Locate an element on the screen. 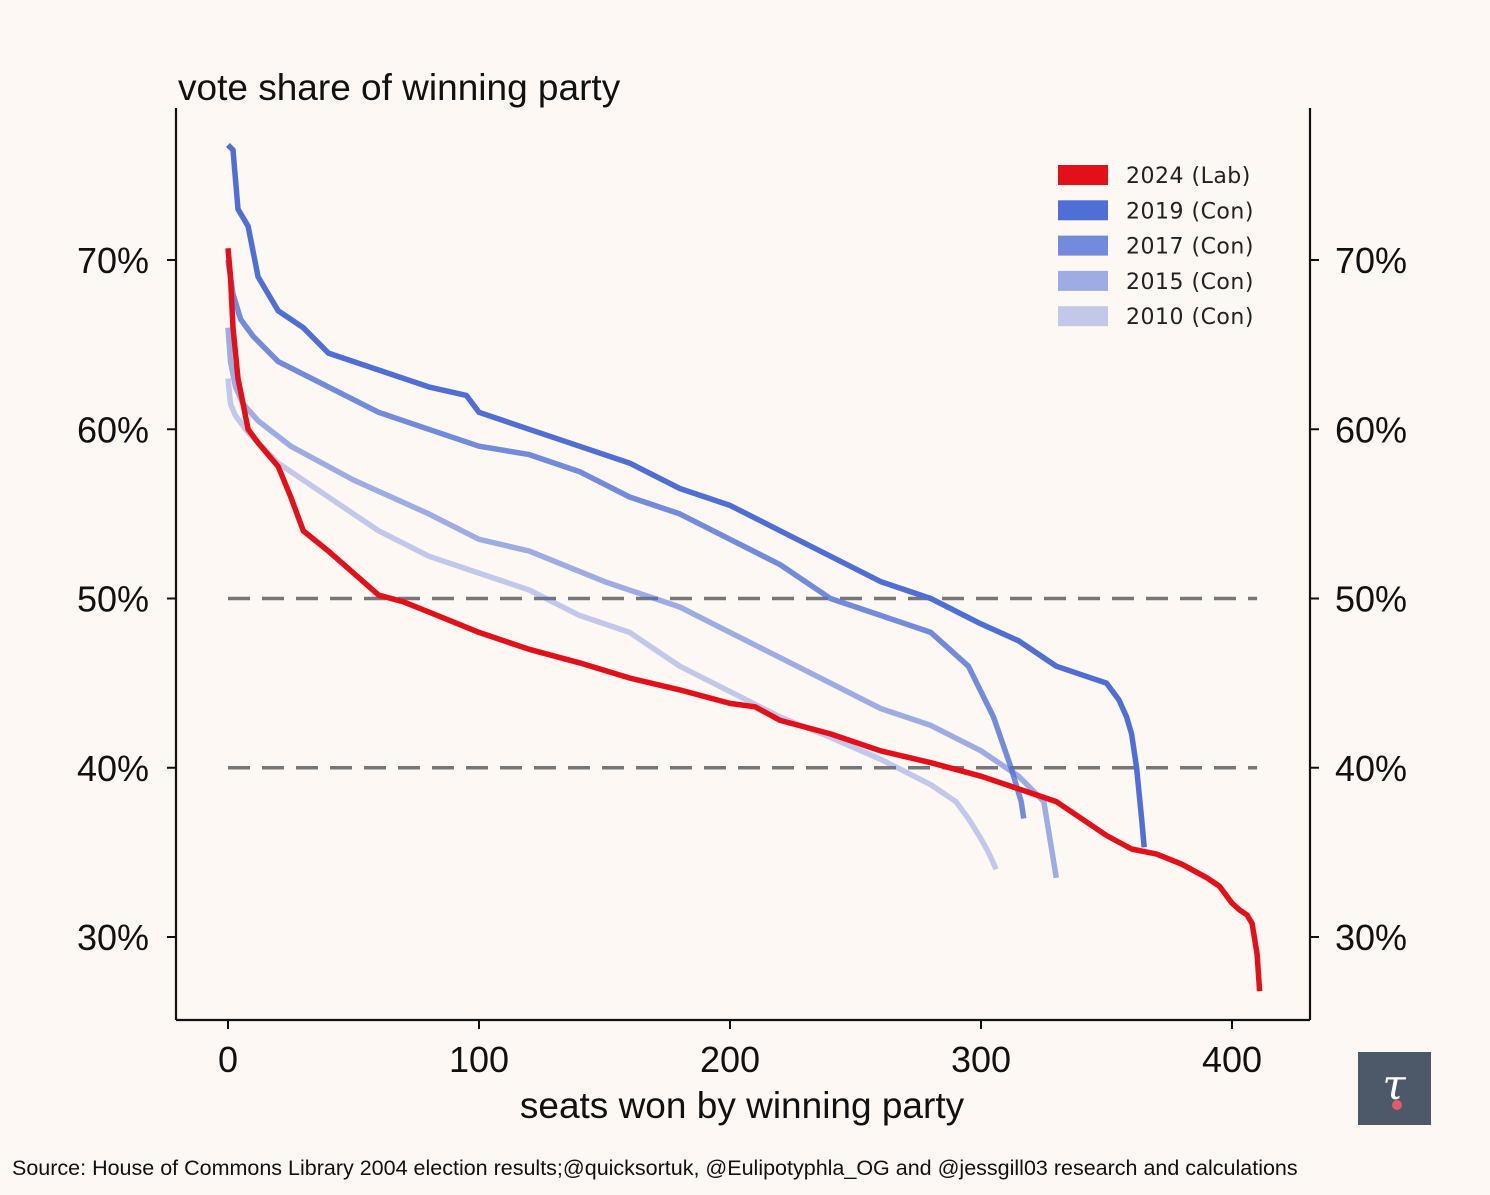 This screenshot has width=1490, height=1195. x-tick-label: 300 is located at coordinates (981, 1059).